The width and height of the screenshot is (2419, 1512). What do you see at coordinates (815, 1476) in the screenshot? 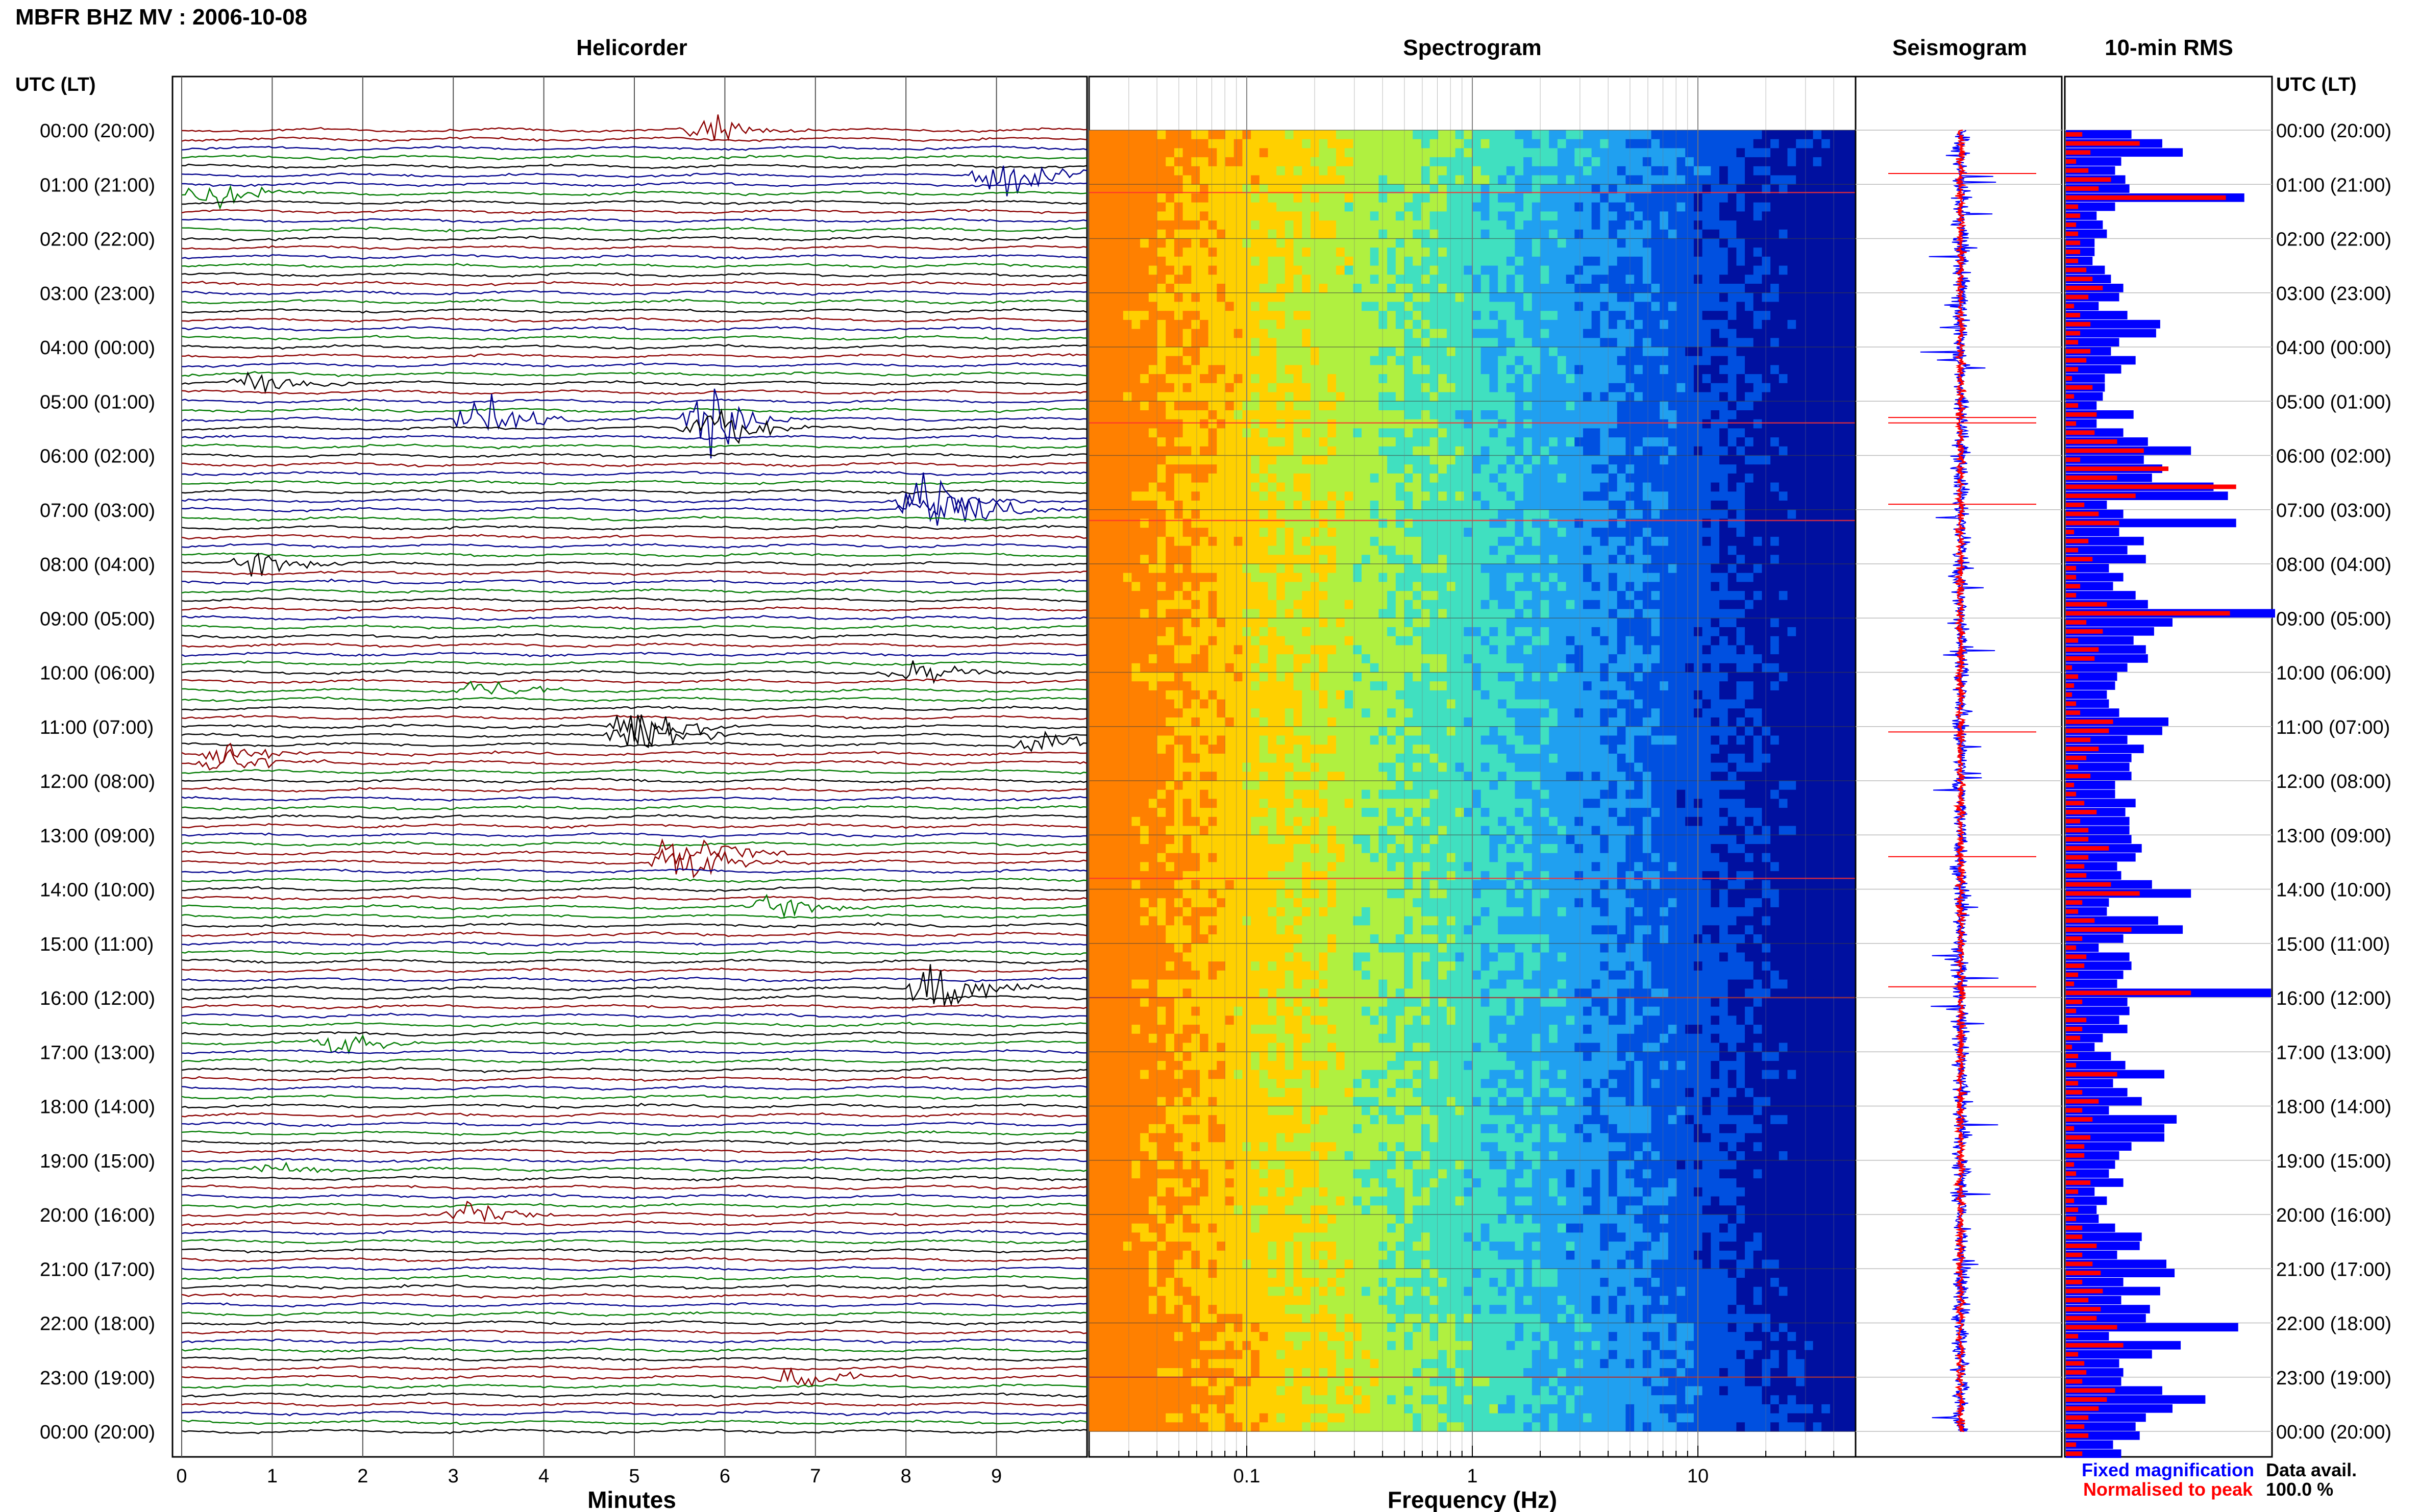
I see `minute-tick-label: 7` at bounding box center [815, 1476].